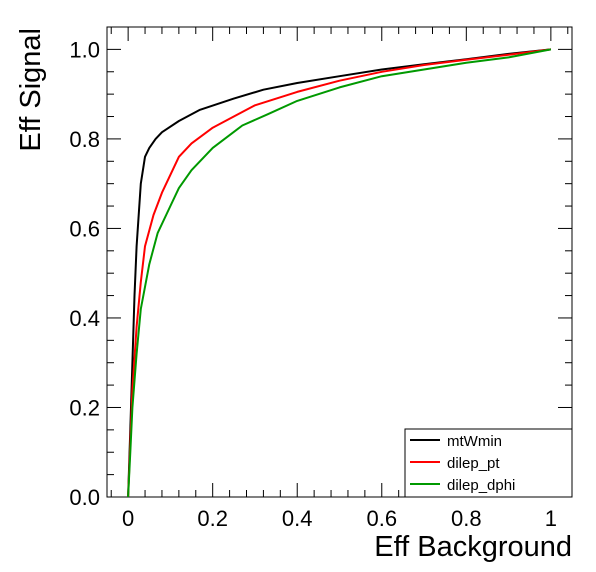 The width and height of the screenshot is (596, 572). I want to click on legend-label: mtWmin, so click(474, 441).